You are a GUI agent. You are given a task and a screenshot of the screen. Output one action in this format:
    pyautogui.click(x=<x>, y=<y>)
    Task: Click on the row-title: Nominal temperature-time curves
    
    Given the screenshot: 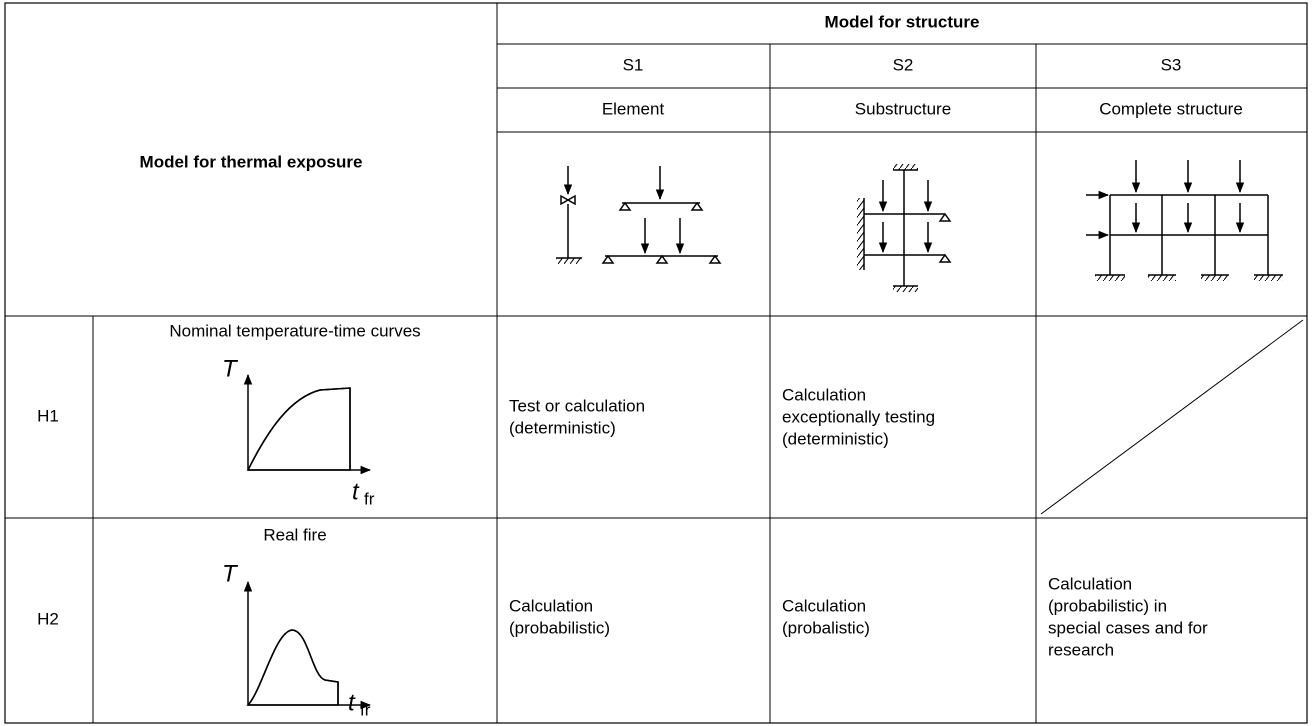 What is the action you would take?
    pyautogui.click(x=294, y=330)
    